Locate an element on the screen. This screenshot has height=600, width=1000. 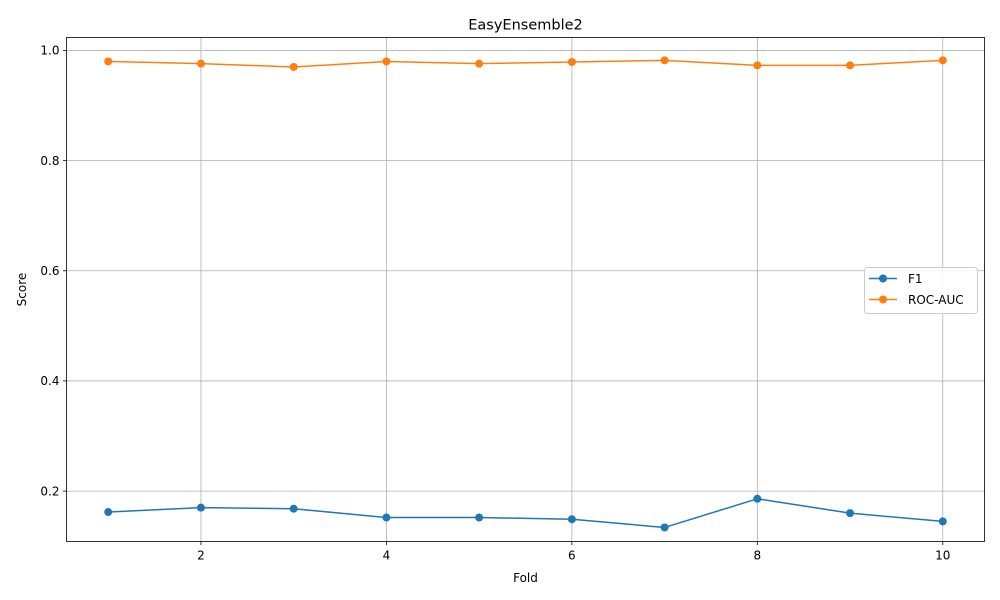
x-tick-label: 4 is located at coordinates (387, 556).